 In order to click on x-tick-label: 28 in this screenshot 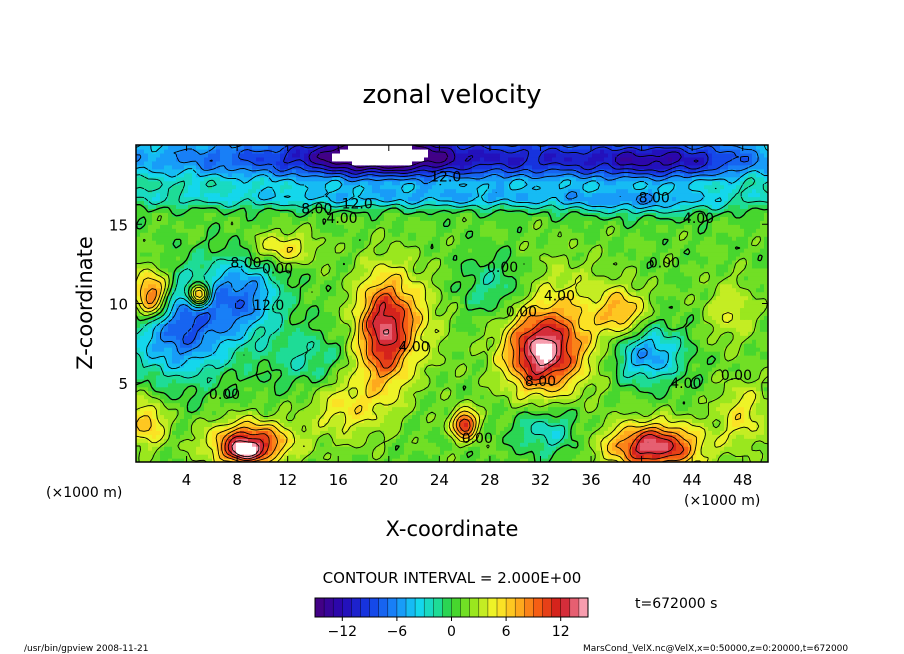, I will do `click(489, 480)`.